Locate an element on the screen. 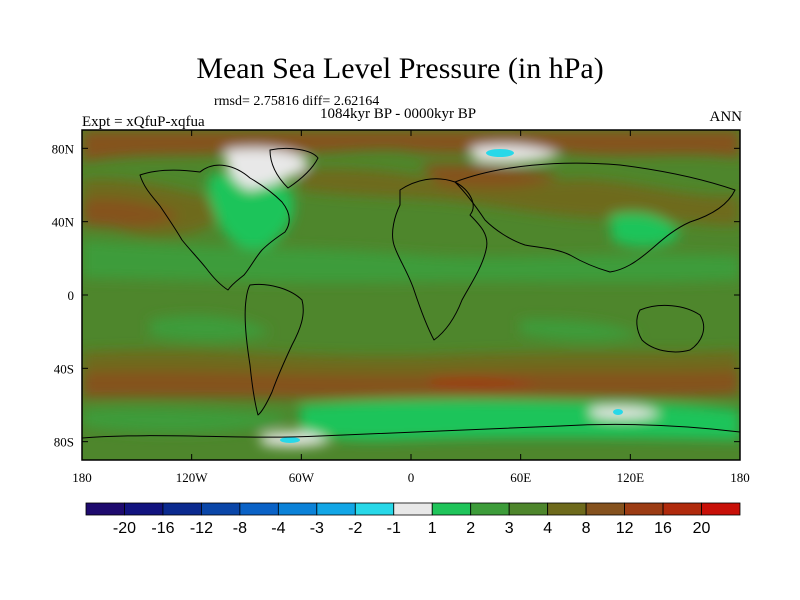 The image size is (800, 600). experiment-label: Expt = xQfuP-xqfua is located at coordinates (143, 122).